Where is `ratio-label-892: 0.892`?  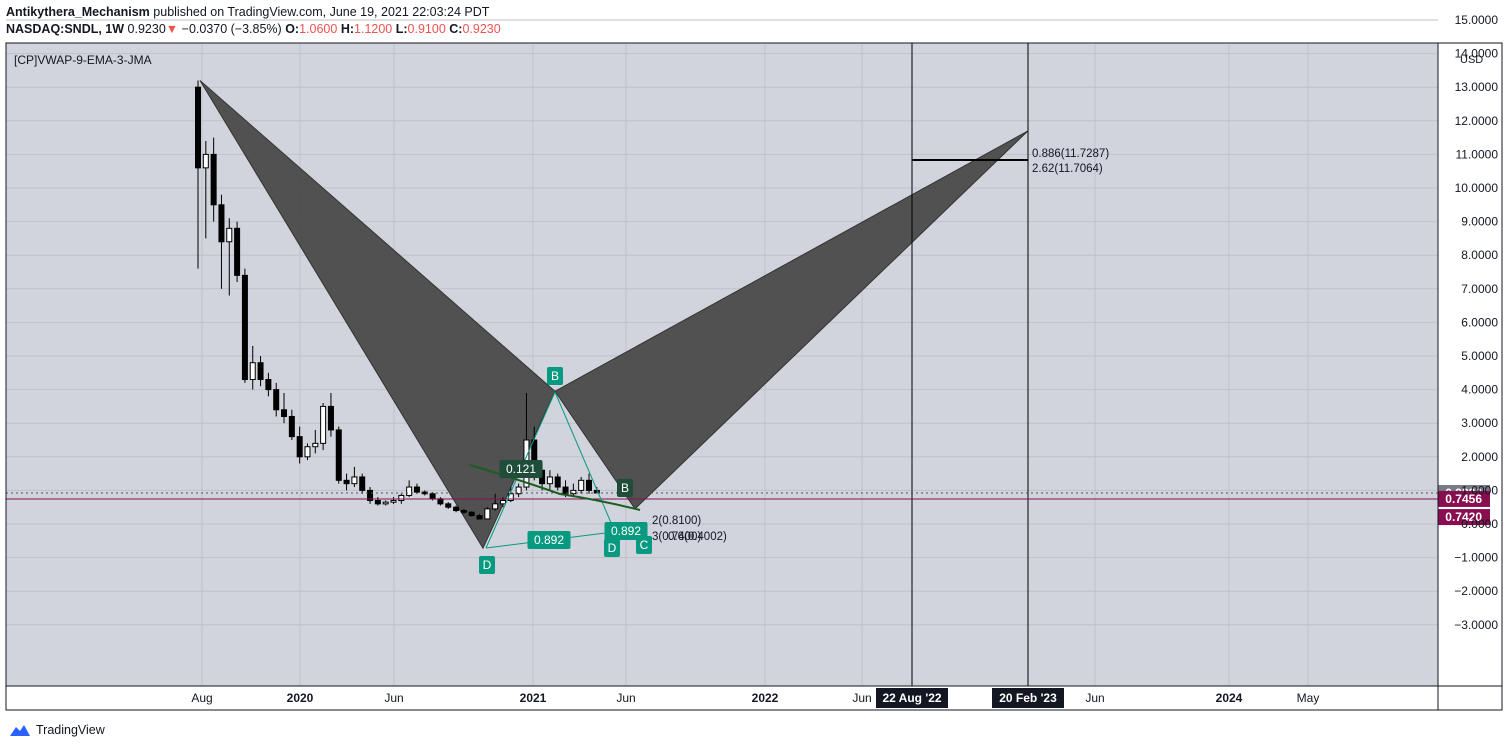
ratio-label-892: 0.892 is located at coordinates (549, 540).